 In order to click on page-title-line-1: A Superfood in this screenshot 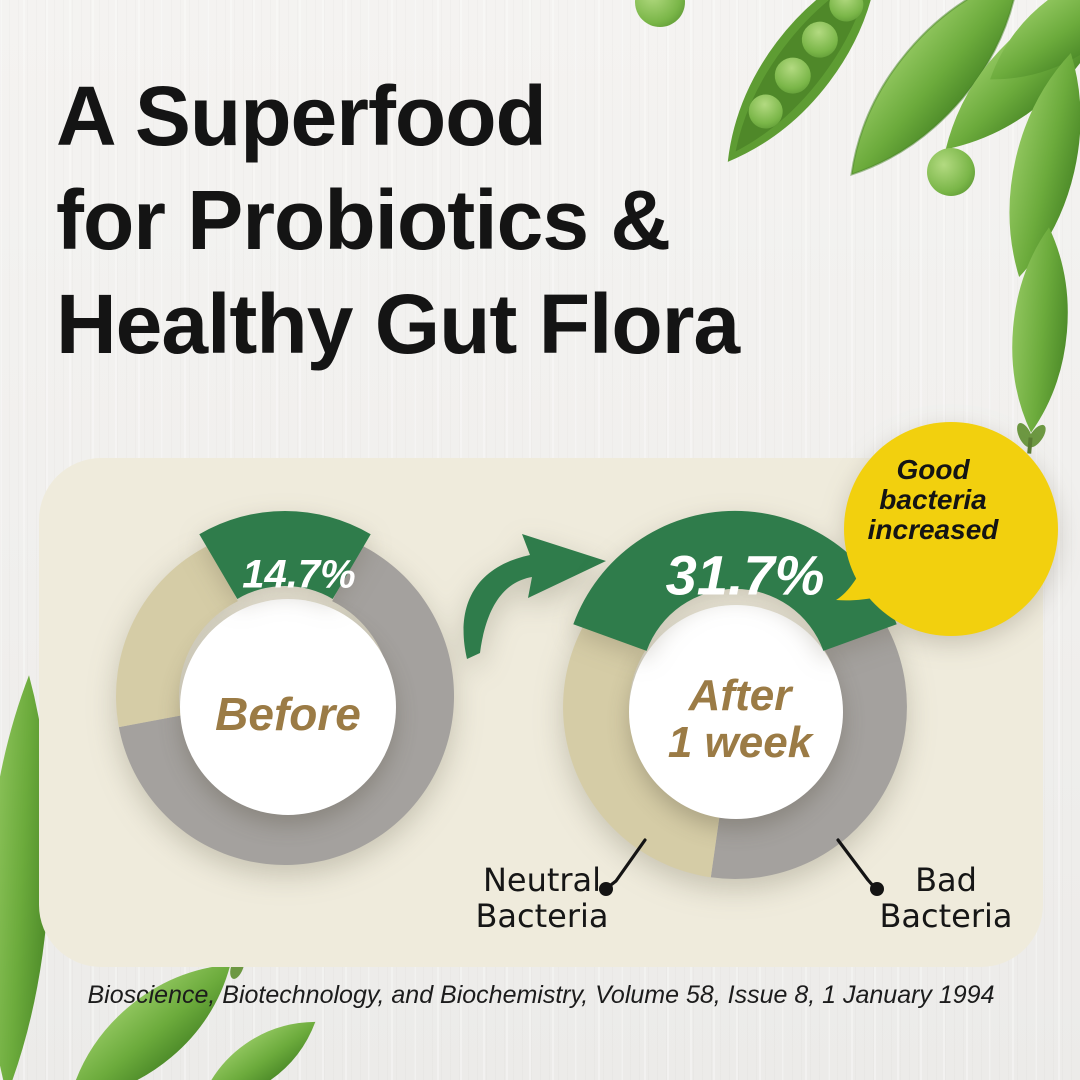, I will do `click(301, 116)`.